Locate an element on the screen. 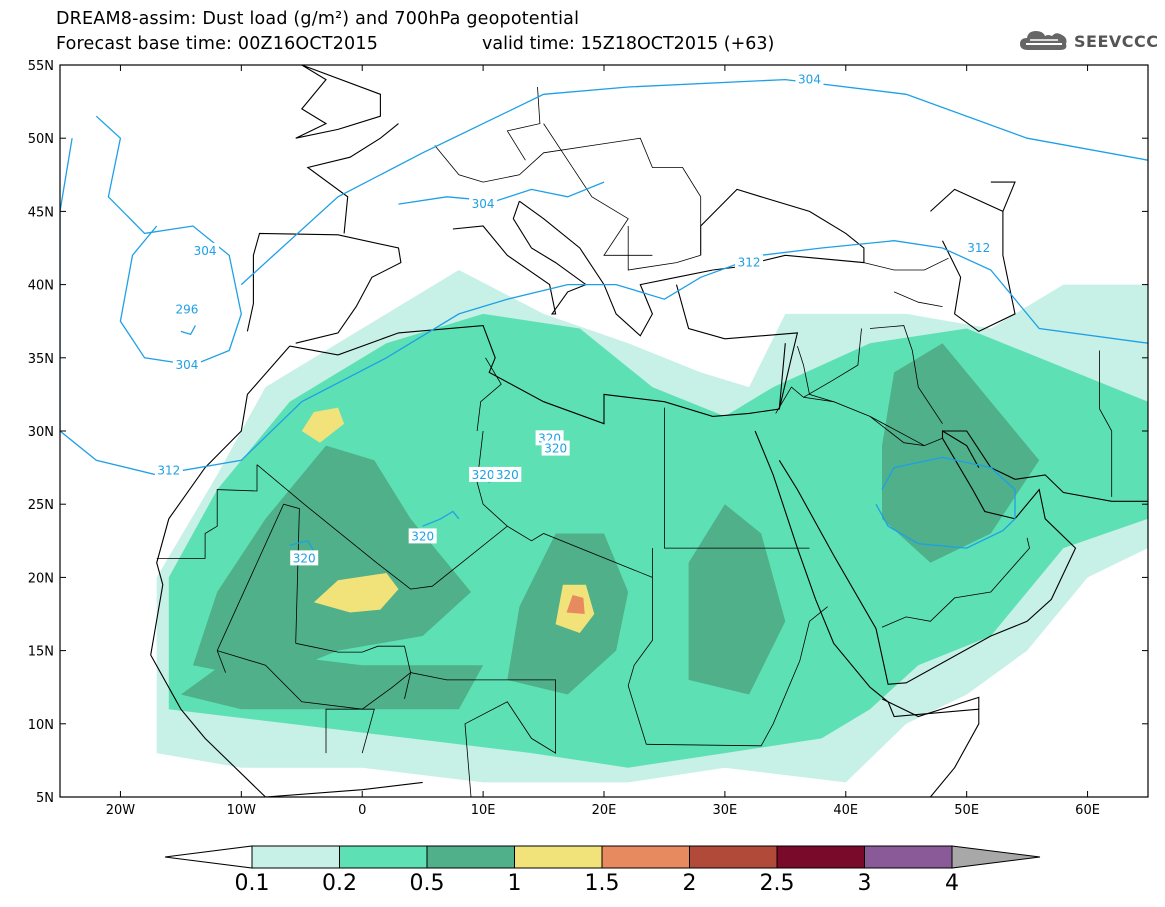  logo-text: SEEVCCC is located at coordinates (1116, 41).